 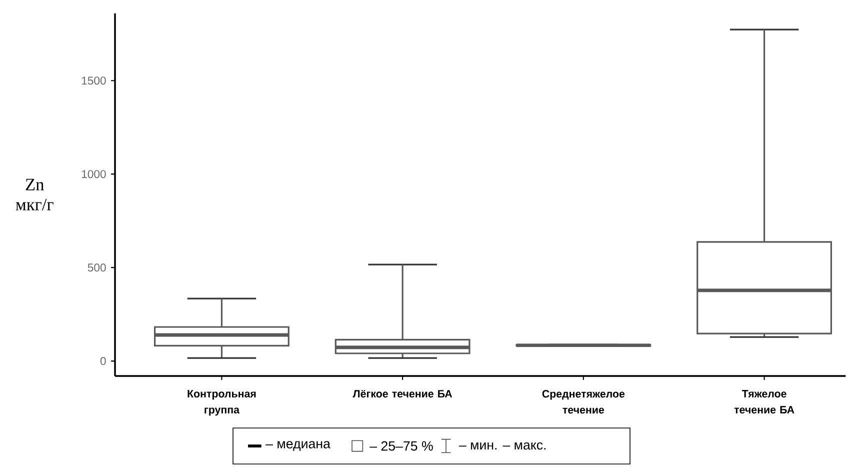 What do you see at coordinates (502, 446) in the screenshot?
I see `text: – мин. – макс.` at bounding box center [502, 446].